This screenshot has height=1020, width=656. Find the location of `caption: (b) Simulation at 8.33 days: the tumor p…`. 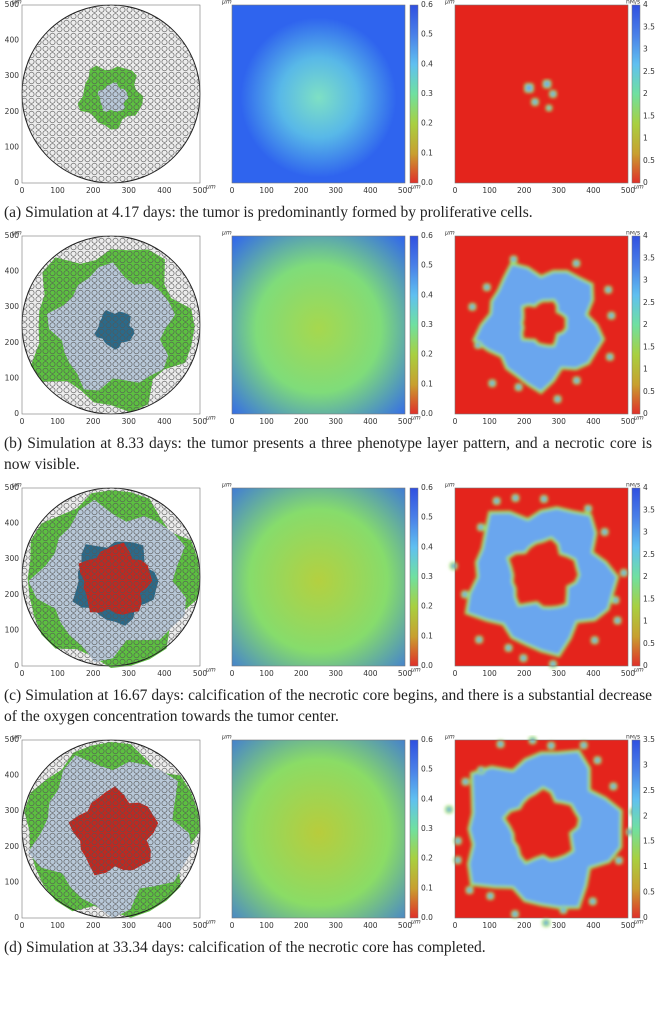

caption: (b) Simulation at 8.33 days: the tumor p… is located at coordinates (328, 454).